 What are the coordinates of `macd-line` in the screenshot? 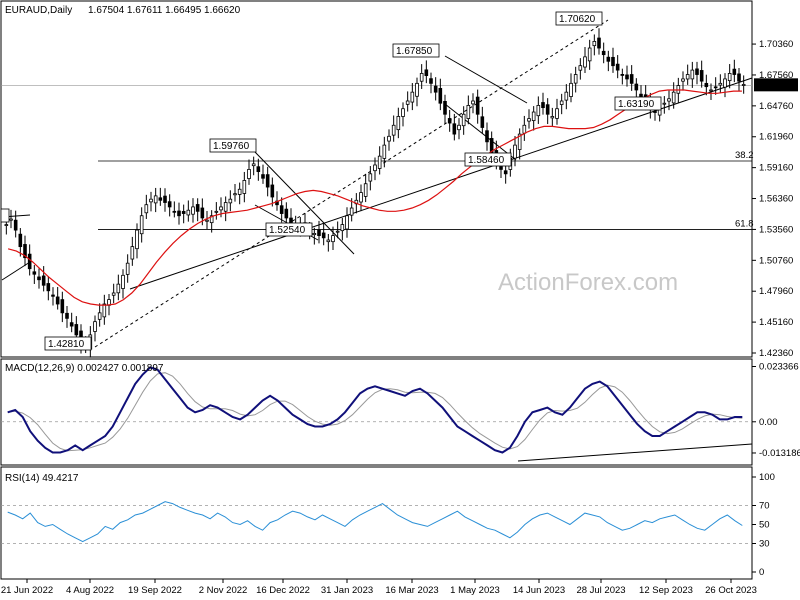 It's located at (375, 410).